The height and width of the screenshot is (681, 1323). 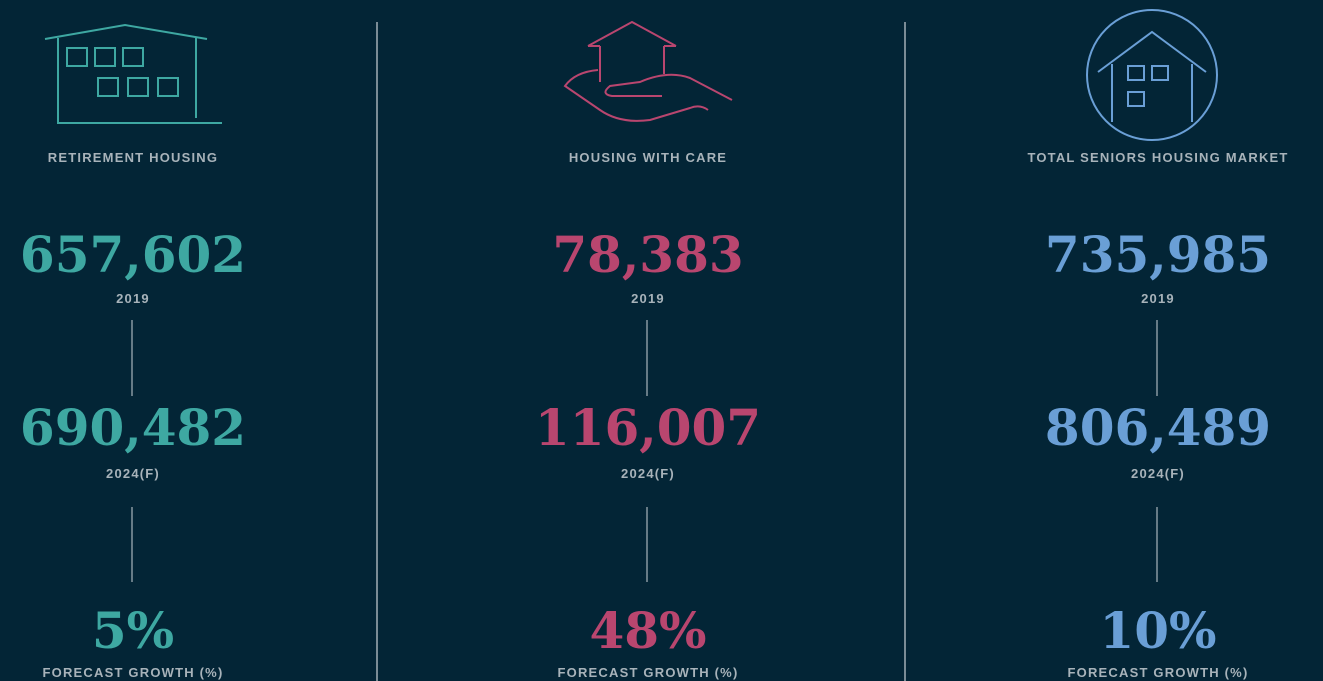 I want to click on growth-value: 10%, so click(x=1157, y=630).